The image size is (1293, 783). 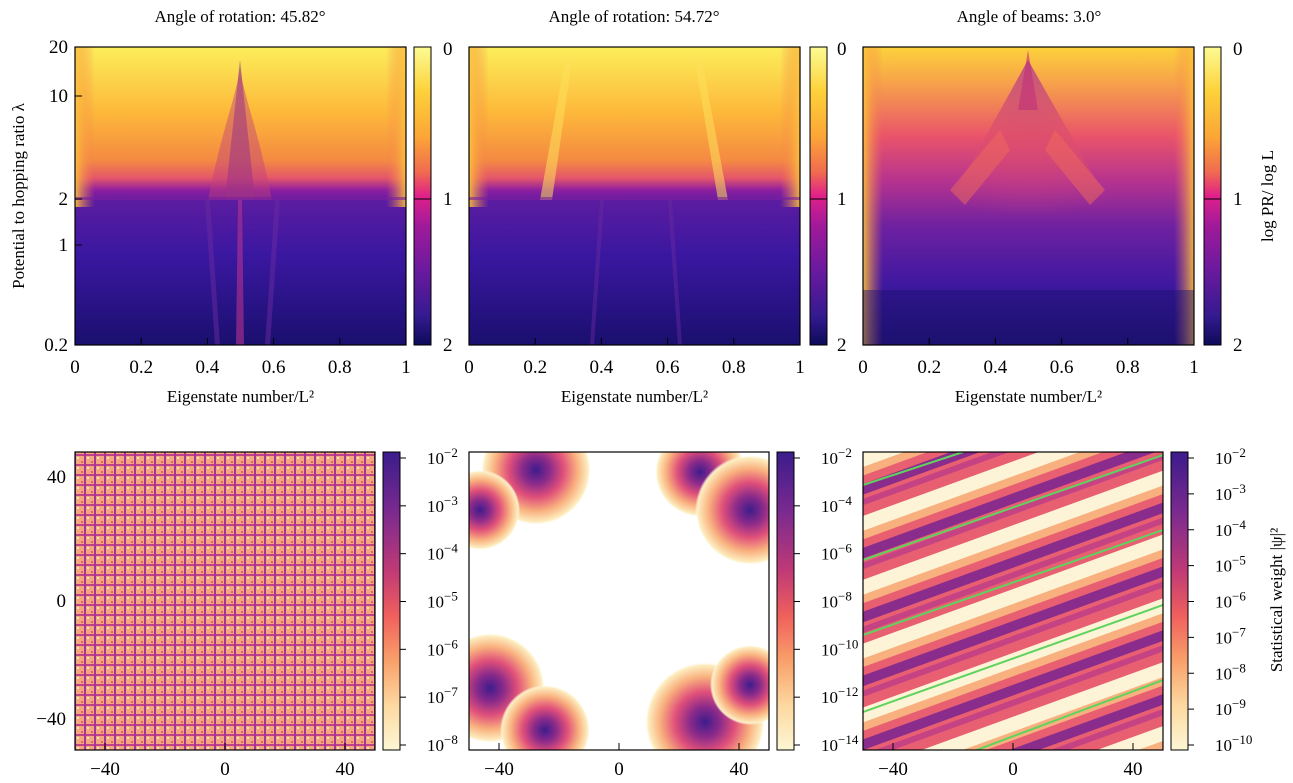 I want to click on panel-title: Angle of rotation: 45.82°, so click(x=239, y=16).